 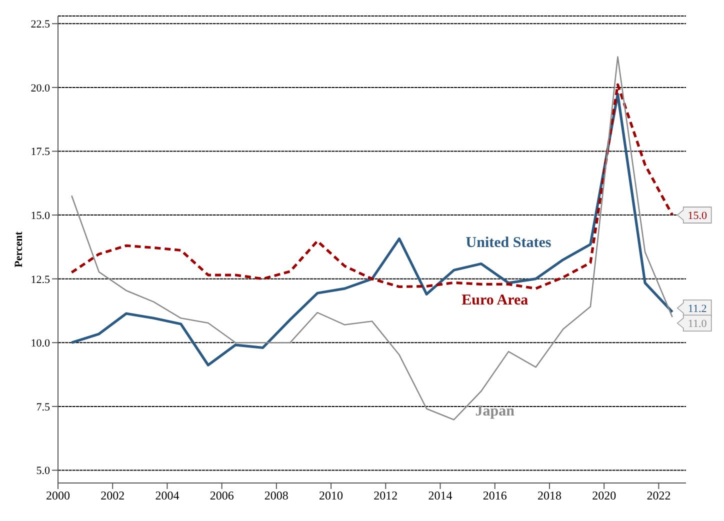 I want to click on series-label: Euro Area, so click(x=495, y=300).